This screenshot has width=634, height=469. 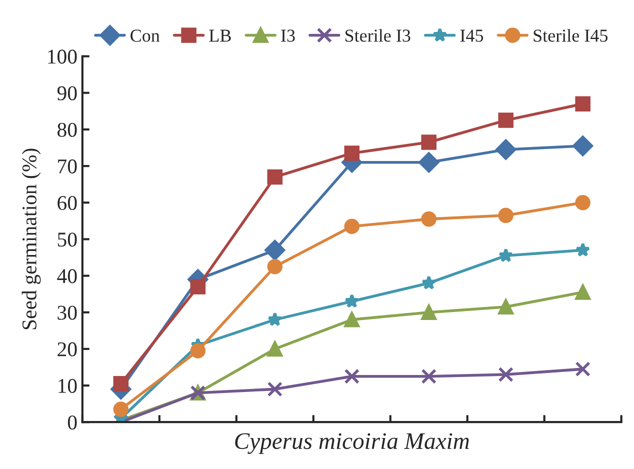 I want to click on legend-label: LB, so click(x=220, y=36).